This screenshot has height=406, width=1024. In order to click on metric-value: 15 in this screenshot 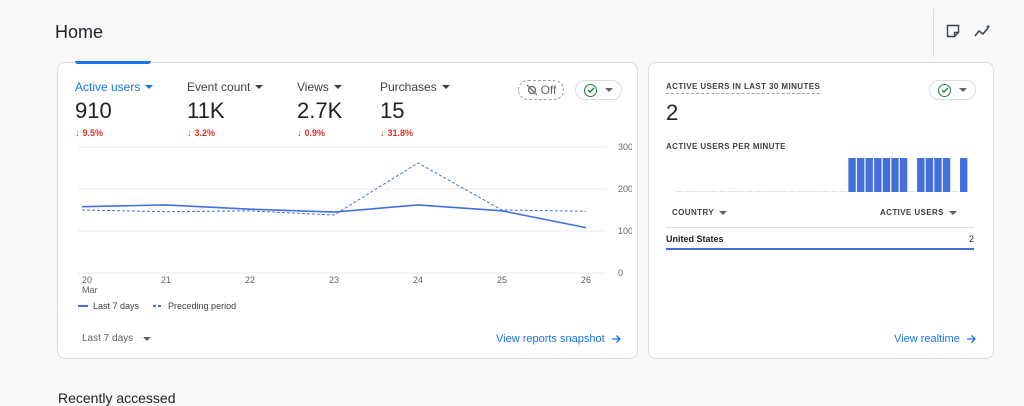, I will do `click(392, 110)`.